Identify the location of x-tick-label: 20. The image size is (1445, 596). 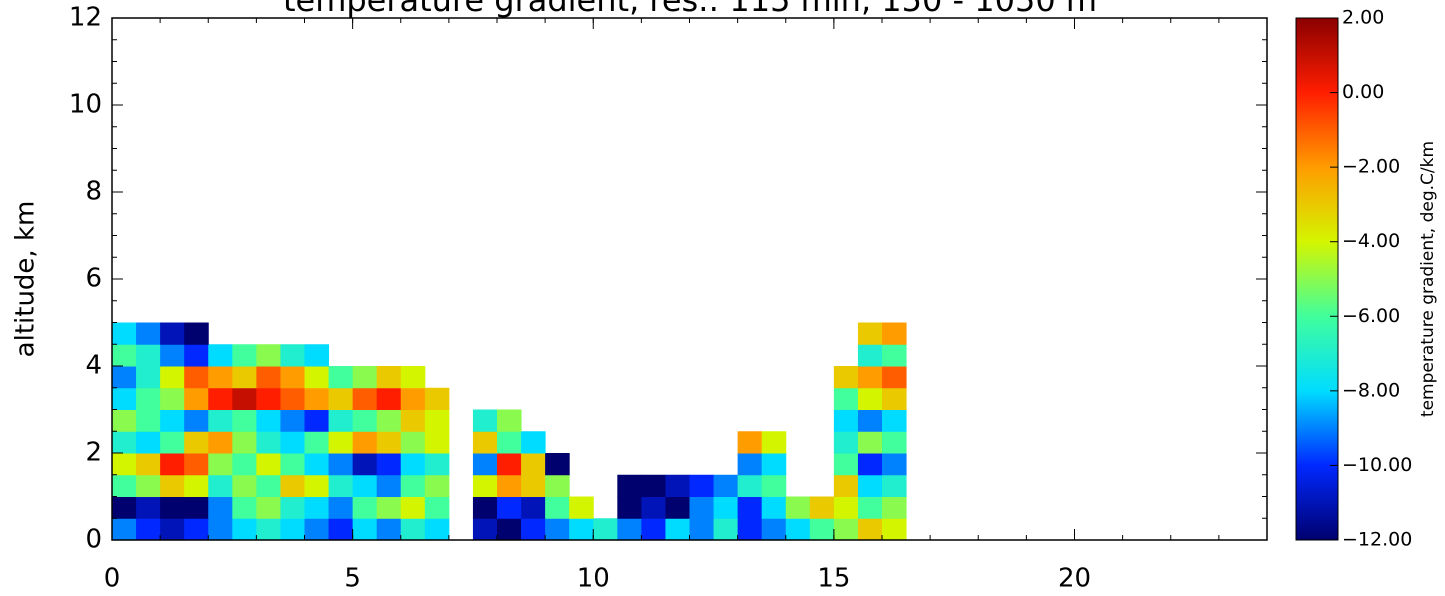
(1074, 579).